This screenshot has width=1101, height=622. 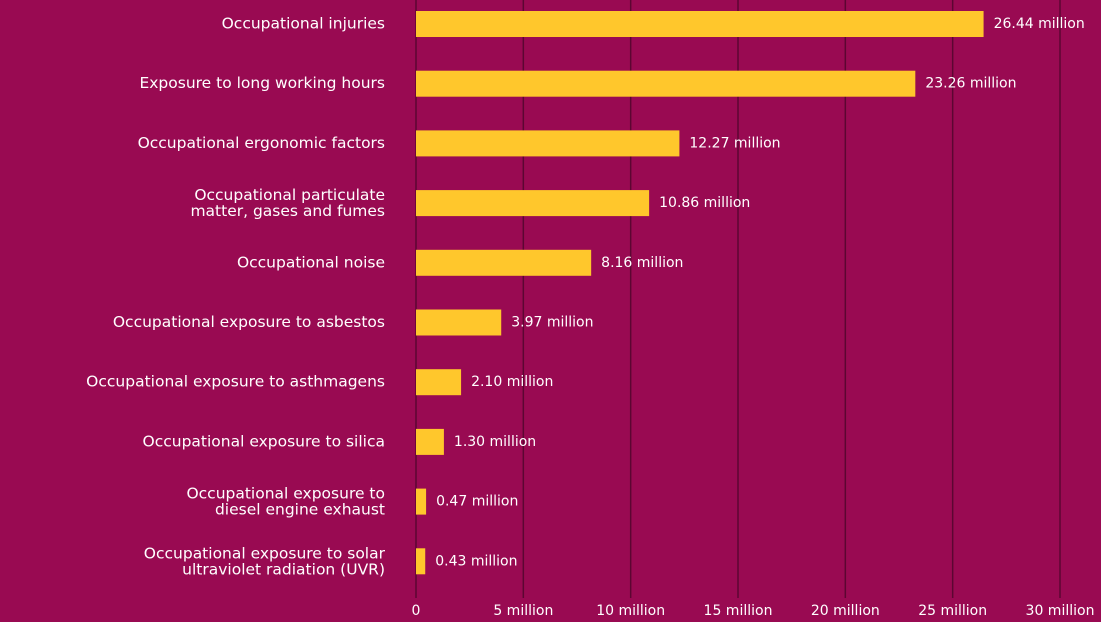 What do you see at coordinates (249, 322) in the screenshot?
I see `category-label: Occupational exposure to asbestos` at bounding box center [249, 322].